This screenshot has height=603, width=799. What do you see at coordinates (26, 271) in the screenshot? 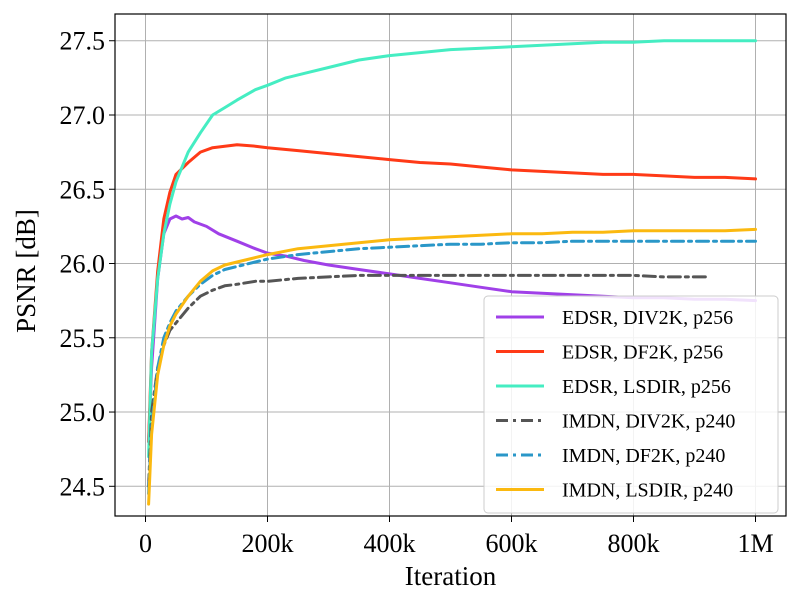
I see `y-axis-label: PSNR [dB]` at bounding box center [26, 271].